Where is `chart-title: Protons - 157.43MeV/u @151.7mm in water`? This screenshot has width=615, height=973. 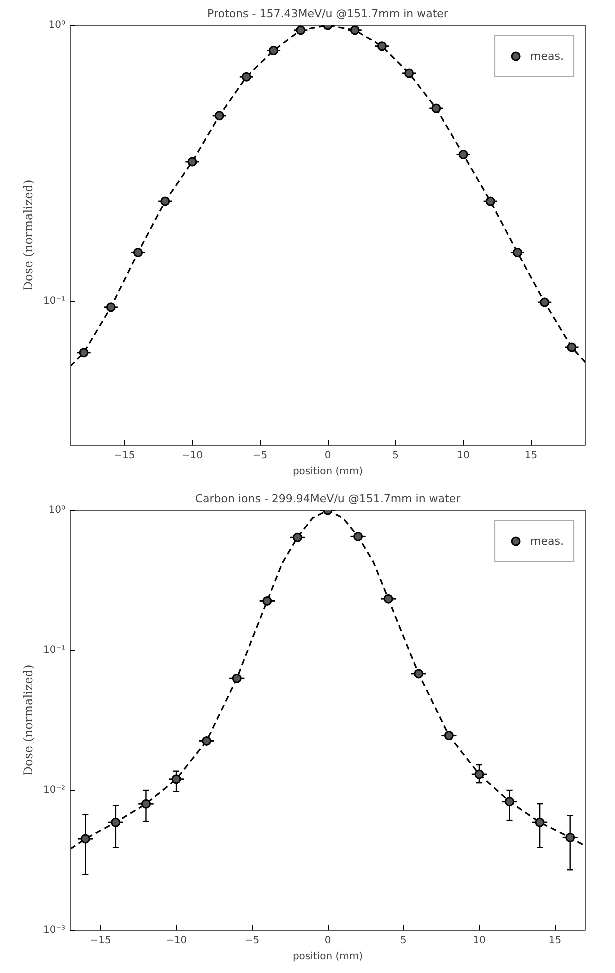
chart-title: Protons - 157.43MeV/u @151.7mm in water is located at coordinates (328, 14).